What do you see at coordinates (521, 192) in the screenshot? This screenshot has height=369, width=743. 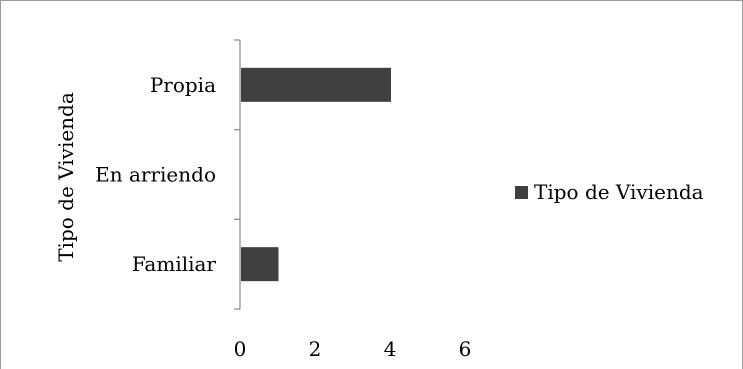 I see `legend-swatch` at bounding box center [521, 192].